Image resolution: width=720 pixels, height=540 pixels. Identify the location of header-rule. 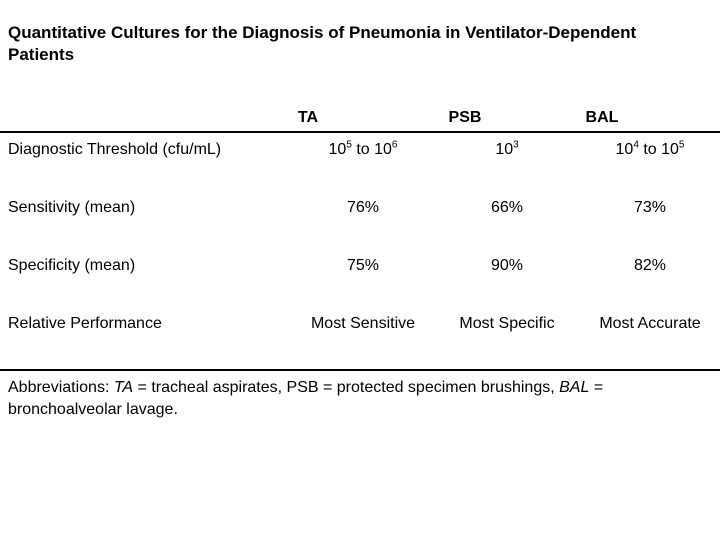
(360, 132).